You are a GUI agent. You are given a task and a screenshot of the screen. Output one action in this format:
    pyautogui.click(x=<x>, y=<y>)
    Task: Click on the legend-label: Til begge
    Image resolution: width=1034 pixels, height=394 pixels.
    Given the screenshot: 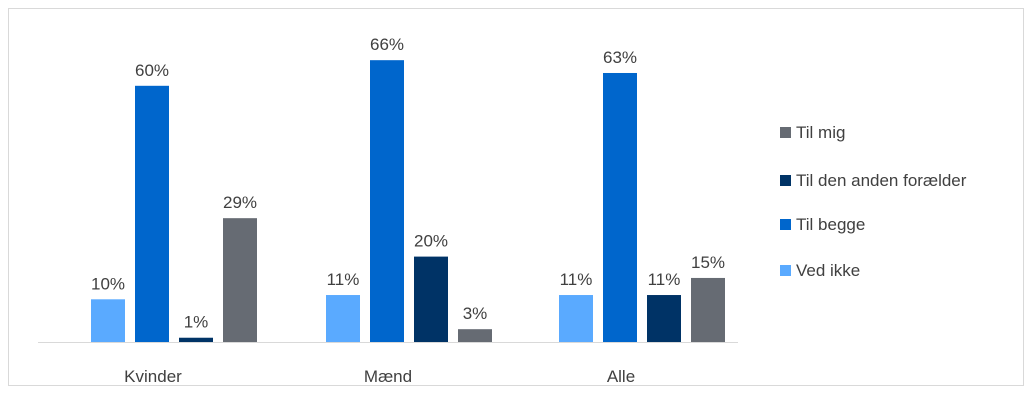 What is the action you would take?
    pyautogui.click(x=830, y=224)
    